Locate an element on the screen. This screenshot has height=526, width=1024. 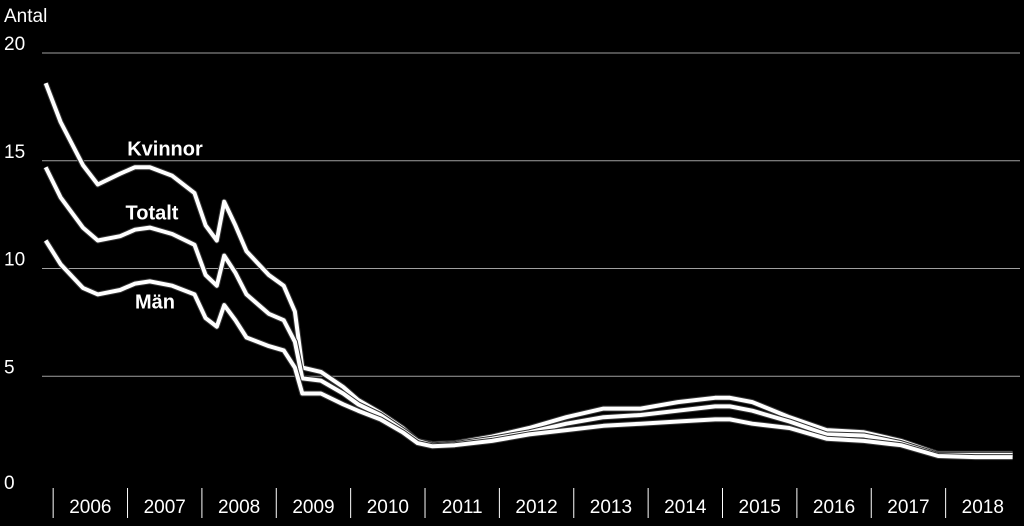
y-axis-label: Antal is located at coordinates (25, 16).